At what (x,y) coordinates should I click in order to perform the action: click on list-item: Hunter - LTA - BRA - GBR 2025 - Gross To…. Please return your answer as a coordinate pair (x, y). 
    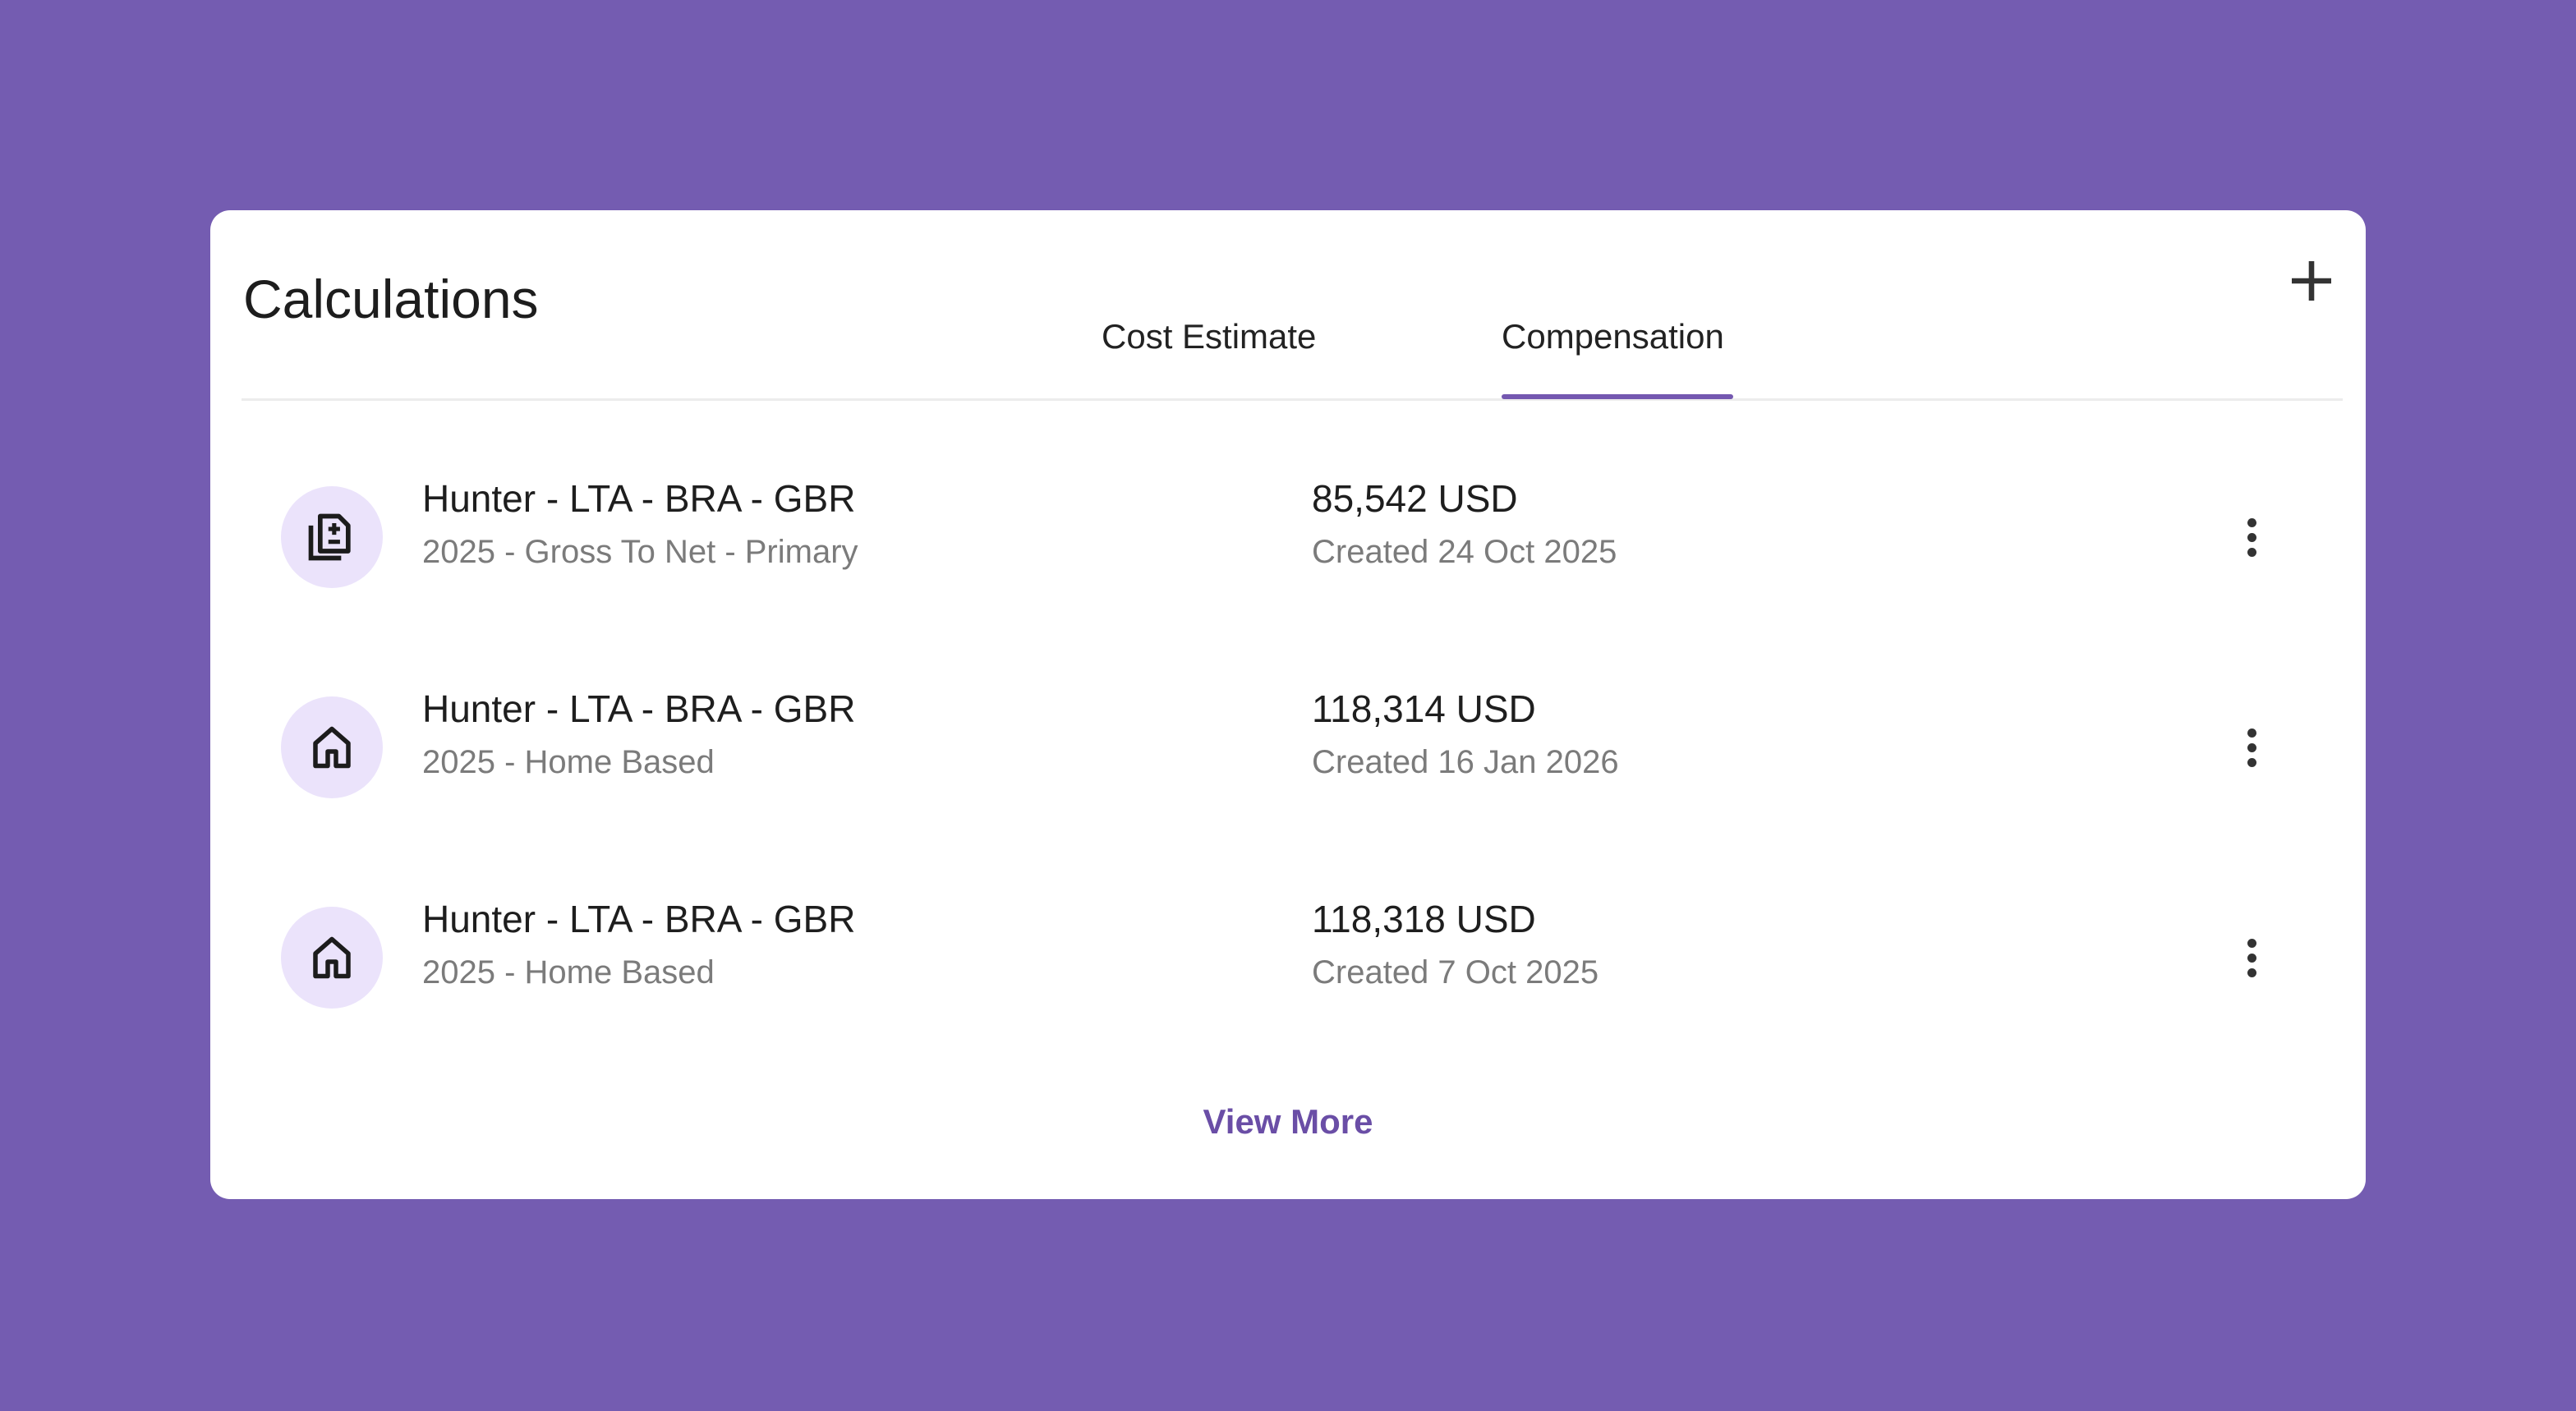
    Looking at the image, I should click on (1288, 537).